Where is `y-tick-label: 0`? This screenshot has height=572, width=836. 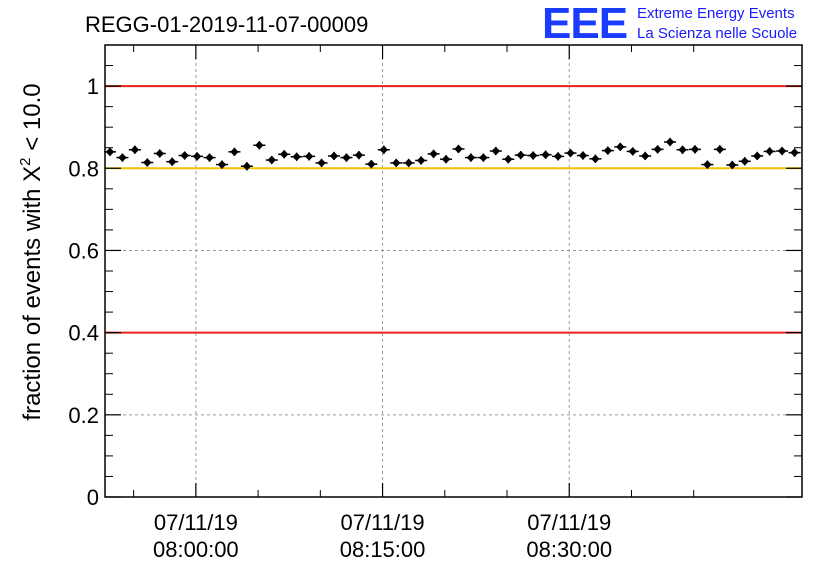
y-tick-label: 0 is located at coordinates (93, 497).